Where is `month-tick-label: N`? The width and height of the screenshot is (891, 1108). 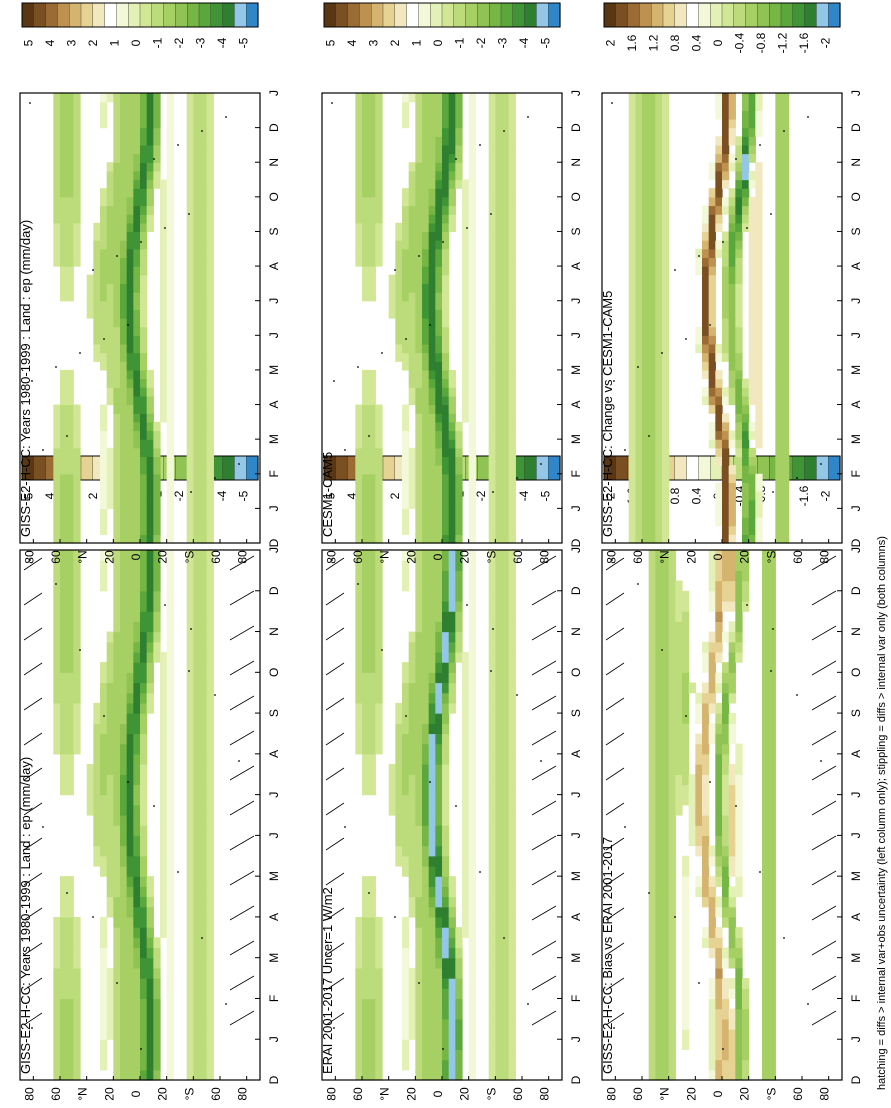
month-tick-label: N is located at coordinates (274, 631).